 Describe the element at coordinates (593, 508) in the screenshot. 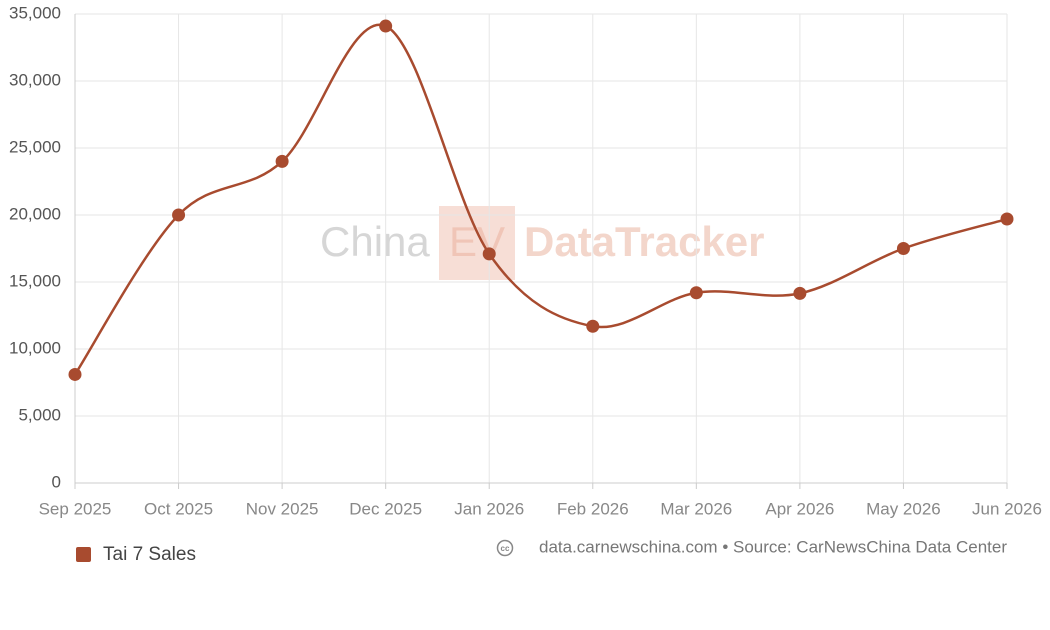

I see `x-tick-label: Feb 2026` at that location.